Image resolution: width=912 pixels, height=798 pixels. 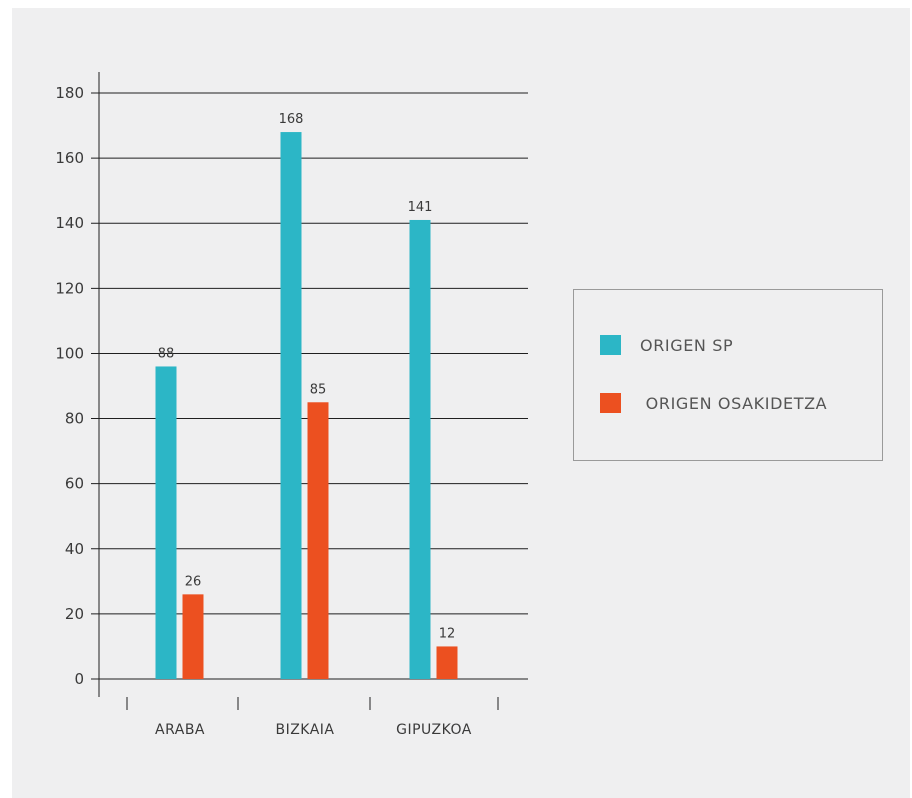 What do you see at coordinates (69, 288) in the screenshot?
I see `y-tick-label-120: 120` at bounding box center [69, 288].